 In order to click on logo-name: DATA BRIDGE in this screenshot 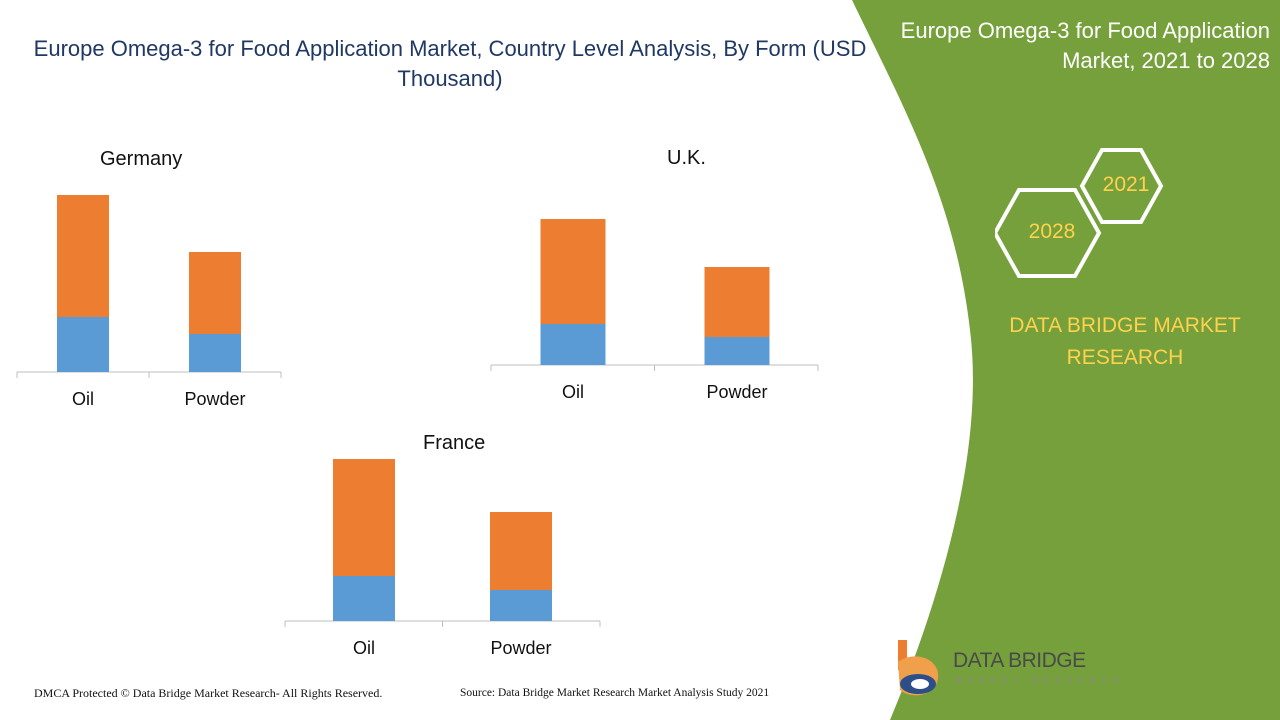, I will do `click(1019, 660)`.